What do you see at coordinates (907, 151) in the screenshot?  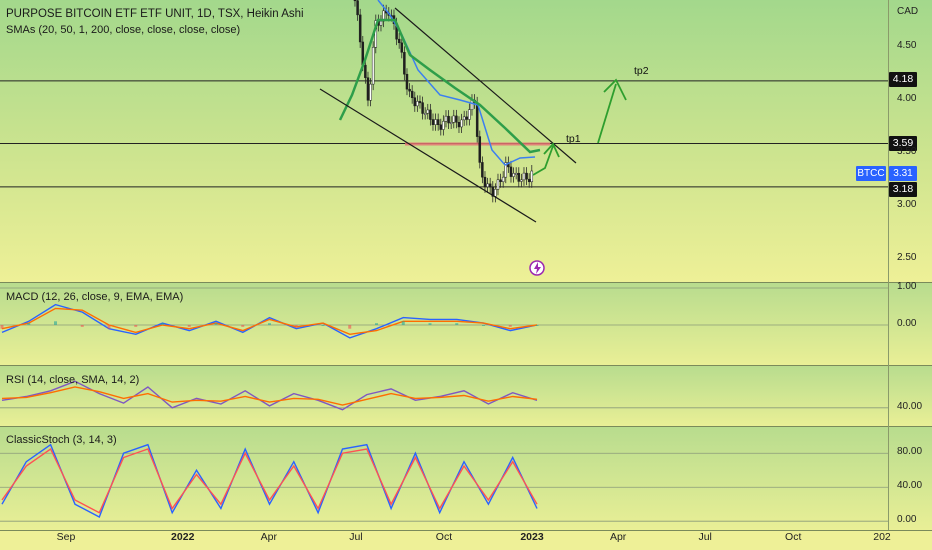 I see `price-tick-label: 3.50` at bounding box center [907, 151].